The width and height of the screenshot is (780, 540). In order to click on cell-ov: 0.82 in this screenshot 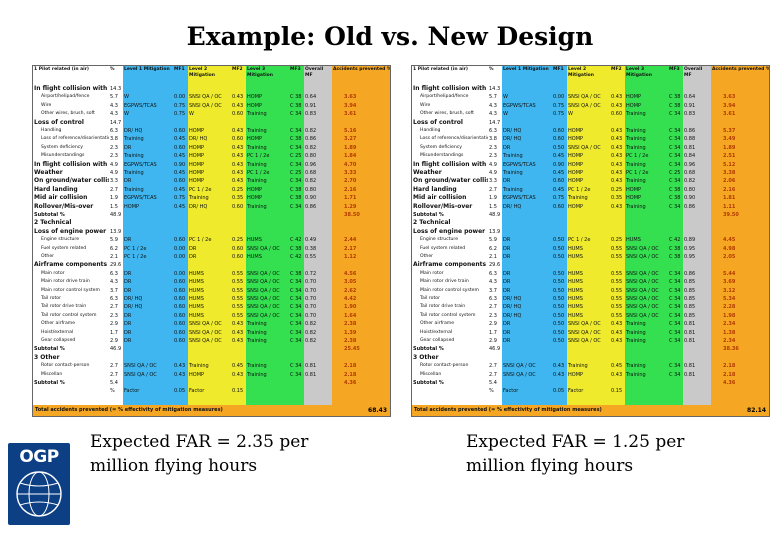, I will do `click(311, 181)`.